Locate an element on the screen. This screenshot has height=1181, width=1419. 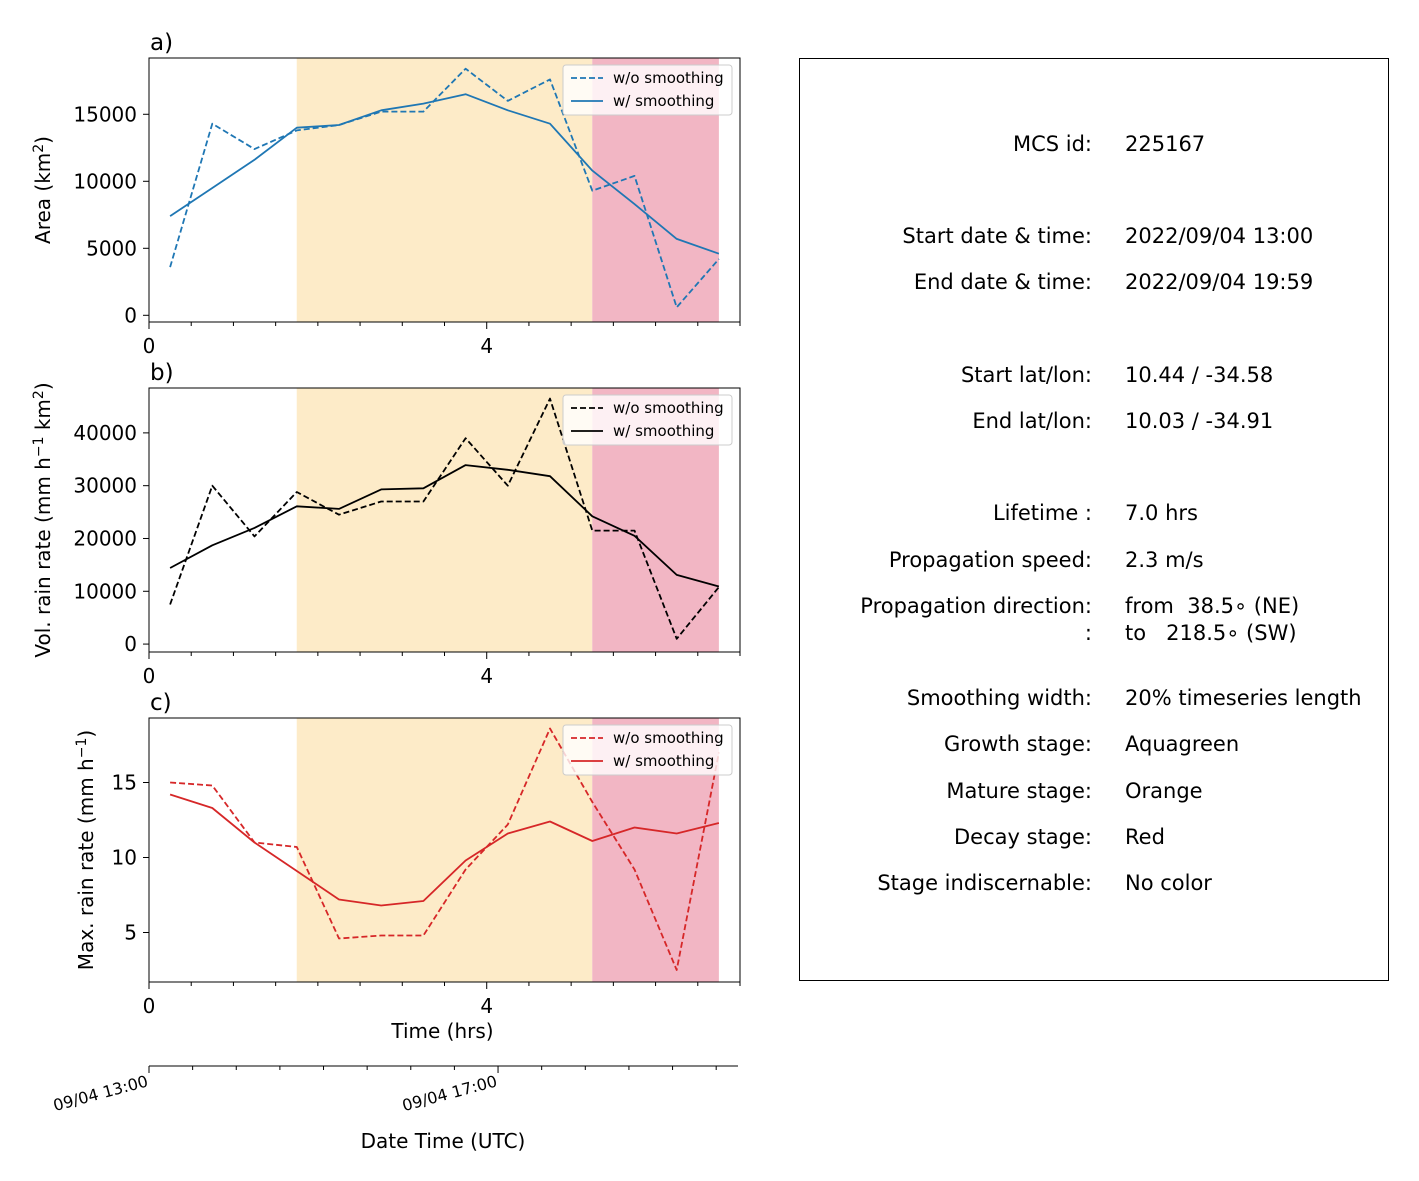
datetime-axis-label: Date Time (UTC) is located at coordinates (443, 1141).